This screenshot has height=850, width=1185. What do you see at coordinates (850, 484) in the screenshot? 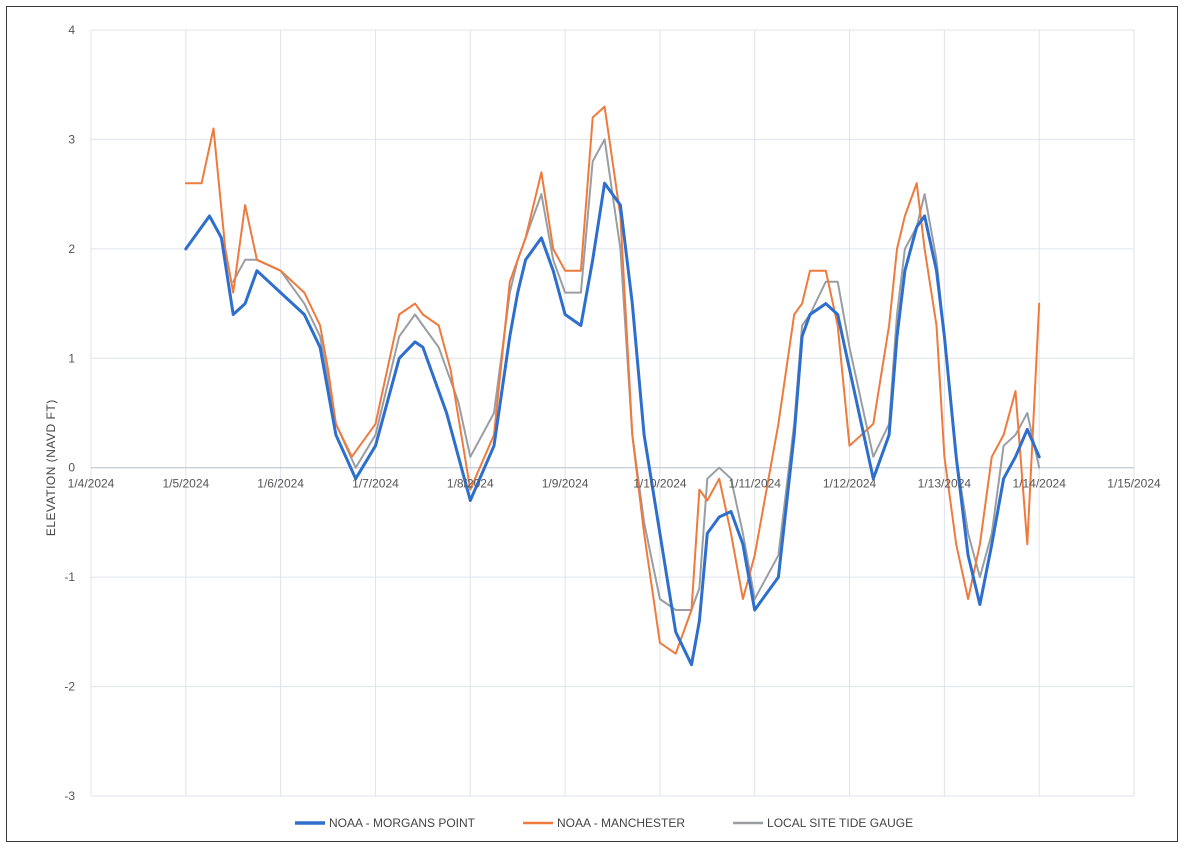
I see `x-tick-label: 1/12/2024` at bounding box center [850, 484].